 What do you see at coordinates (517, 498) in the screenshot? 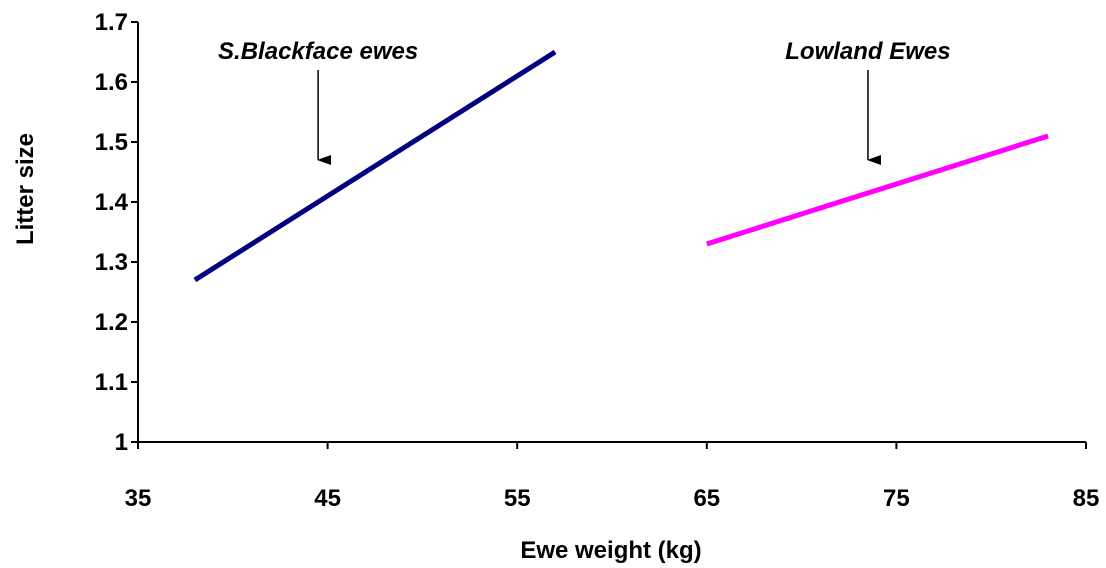
I see `x-tick-label: 55` at bounding box center [517, 498].